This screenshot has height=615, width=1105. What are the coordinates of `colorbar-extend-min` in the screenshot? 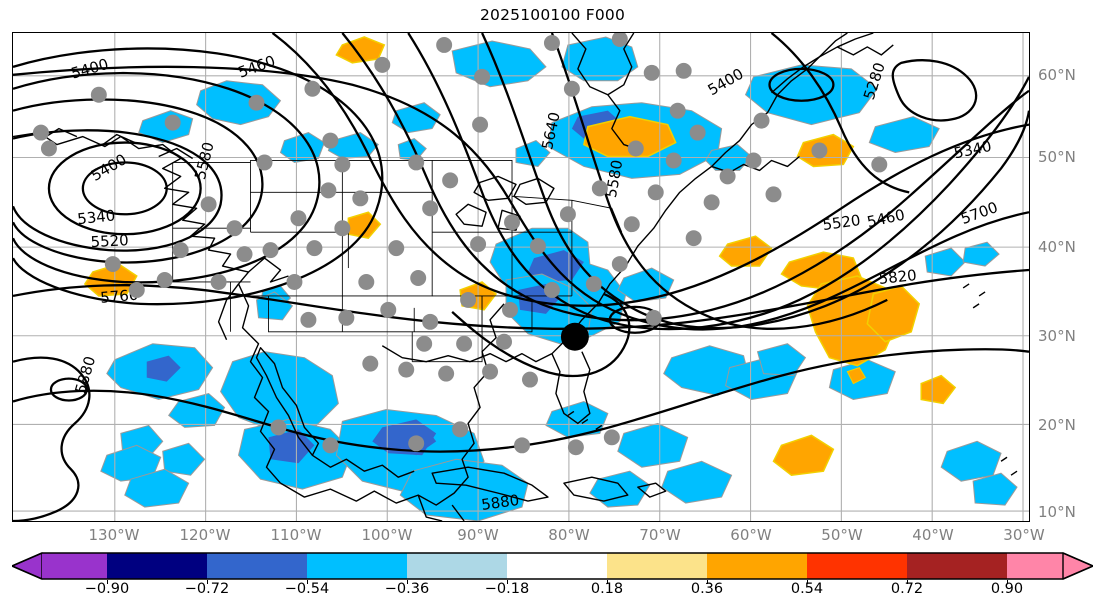 It's located at (27, 566).